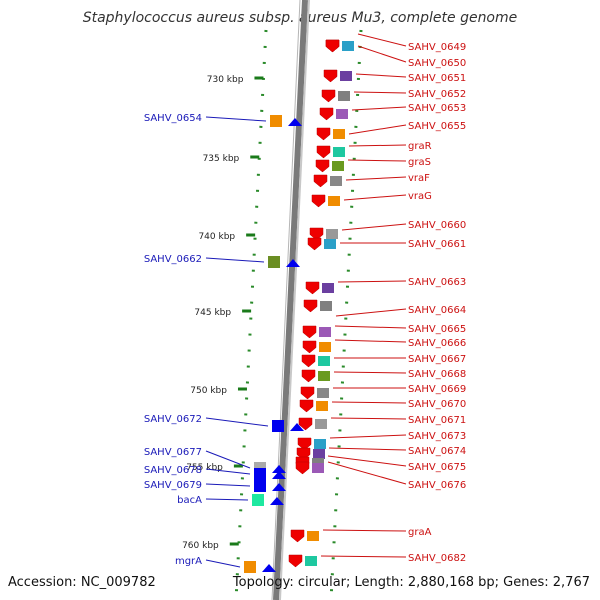  Describe the element at coordinates (214, 468) in the screenshot. I see `scale-label: 755 kbp` at that location.